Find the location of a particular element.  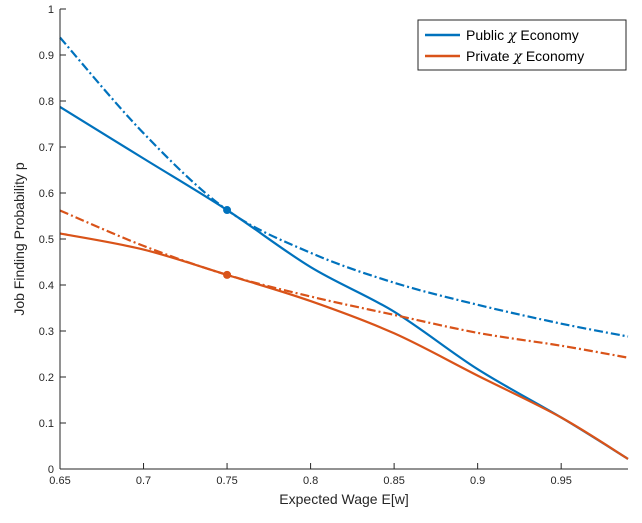

y-tick-label: 0 is located at coordinates (51, 470).